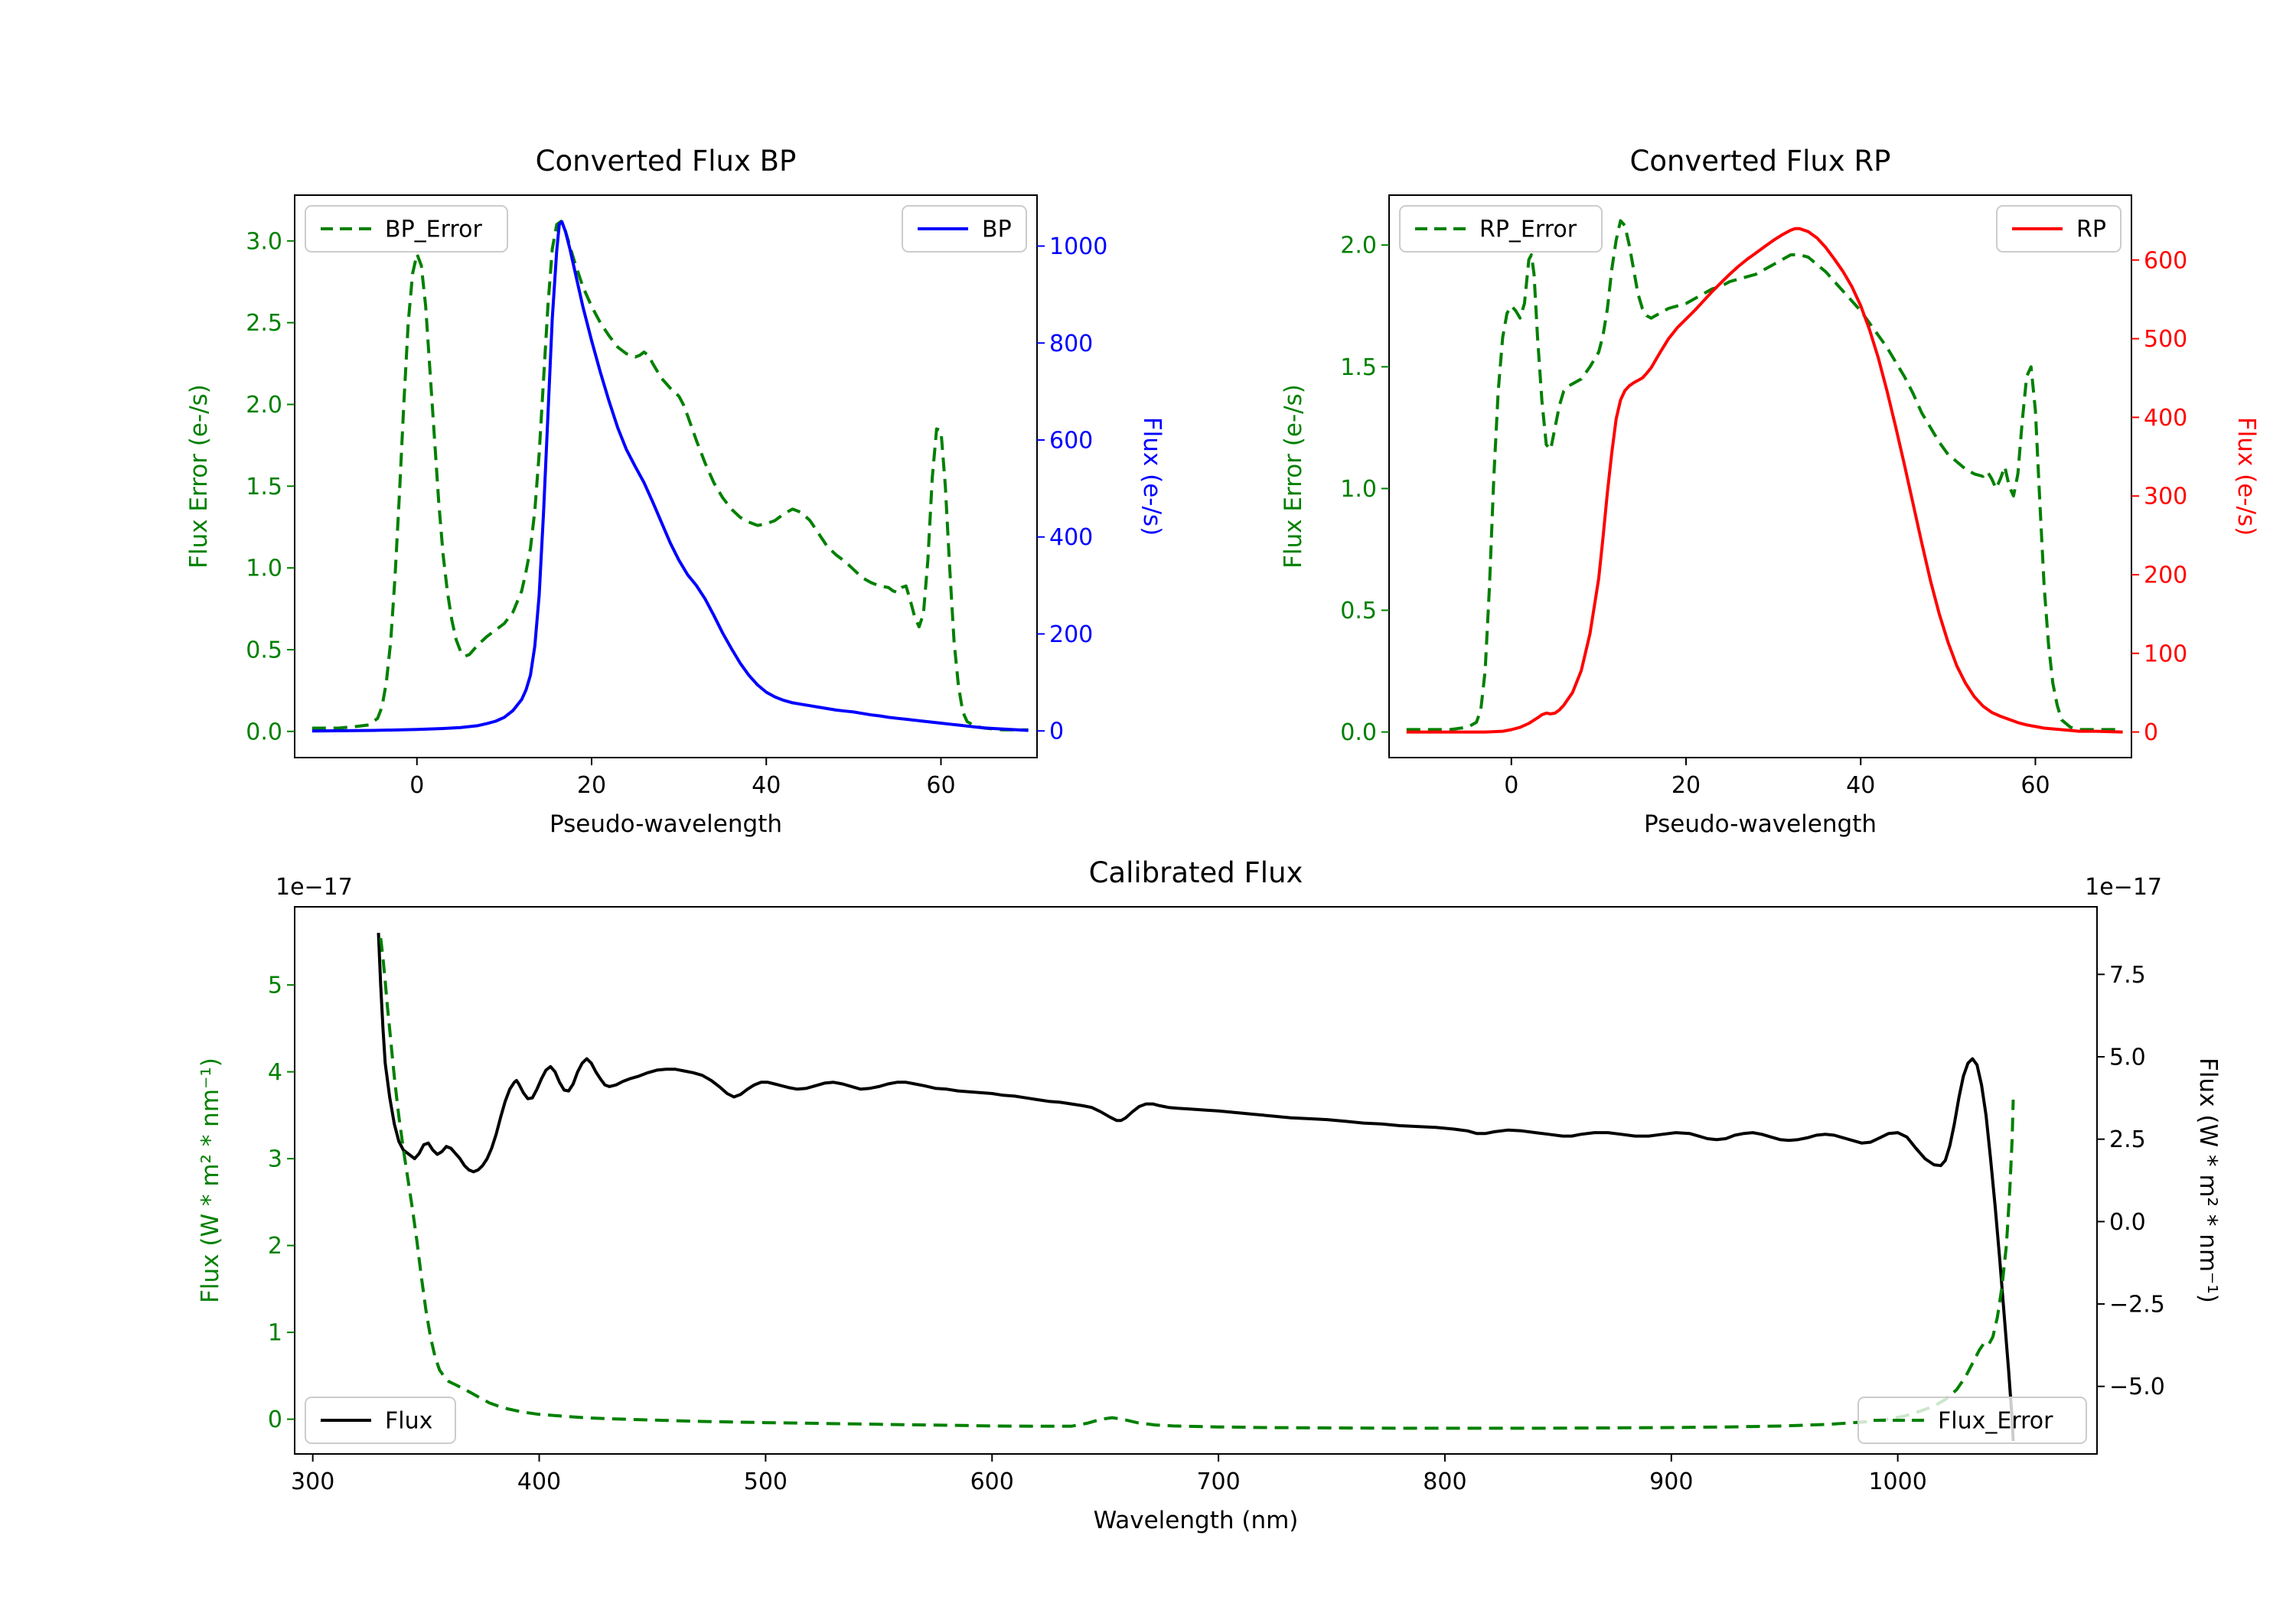 This screenshot has height=1607, width=2296. Describe the element at coordinates (264, 487) in the screenshot. I see `bp-left-tick-label: 1.5` at that location.